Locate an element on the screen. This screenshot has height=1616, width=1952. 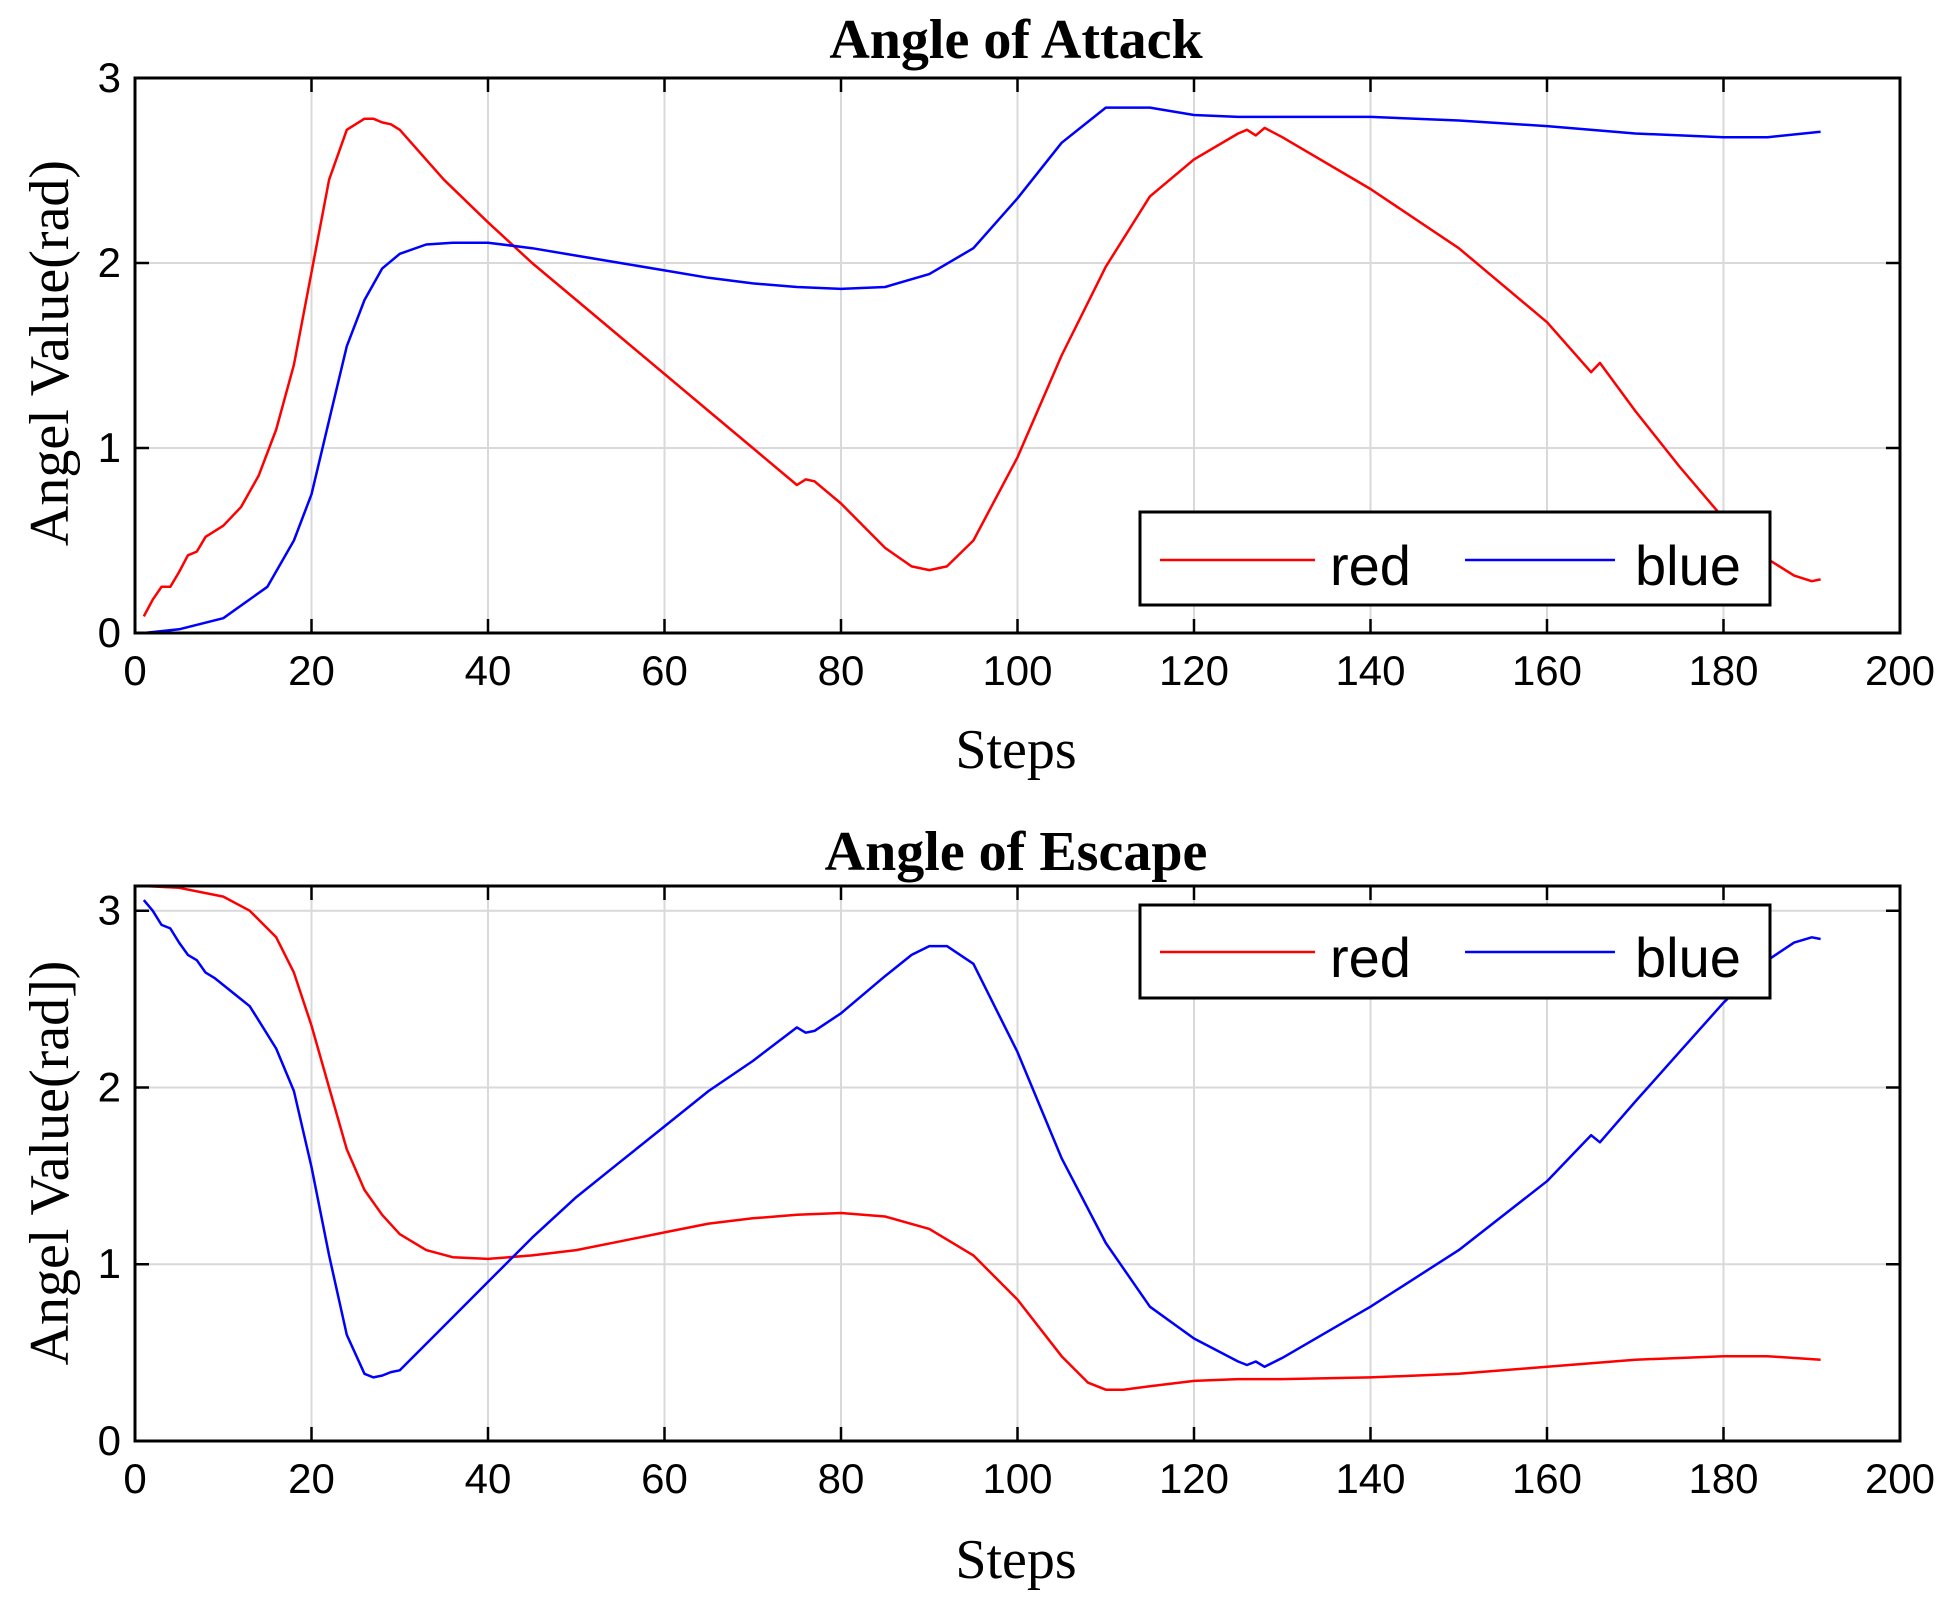
y-axis-label: Angel Value(rad]) is located at coordinates (50, 1163).